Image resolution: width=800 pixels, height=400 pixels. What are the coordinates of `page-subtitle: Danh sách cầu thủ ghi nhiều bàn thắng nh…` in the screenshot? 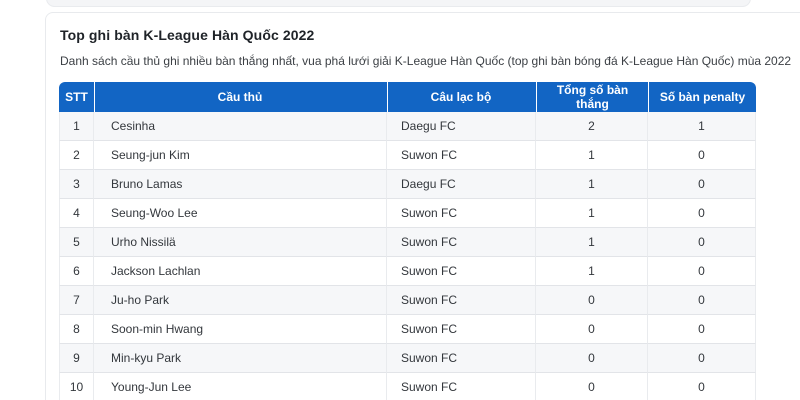 It's located at (426, 61).